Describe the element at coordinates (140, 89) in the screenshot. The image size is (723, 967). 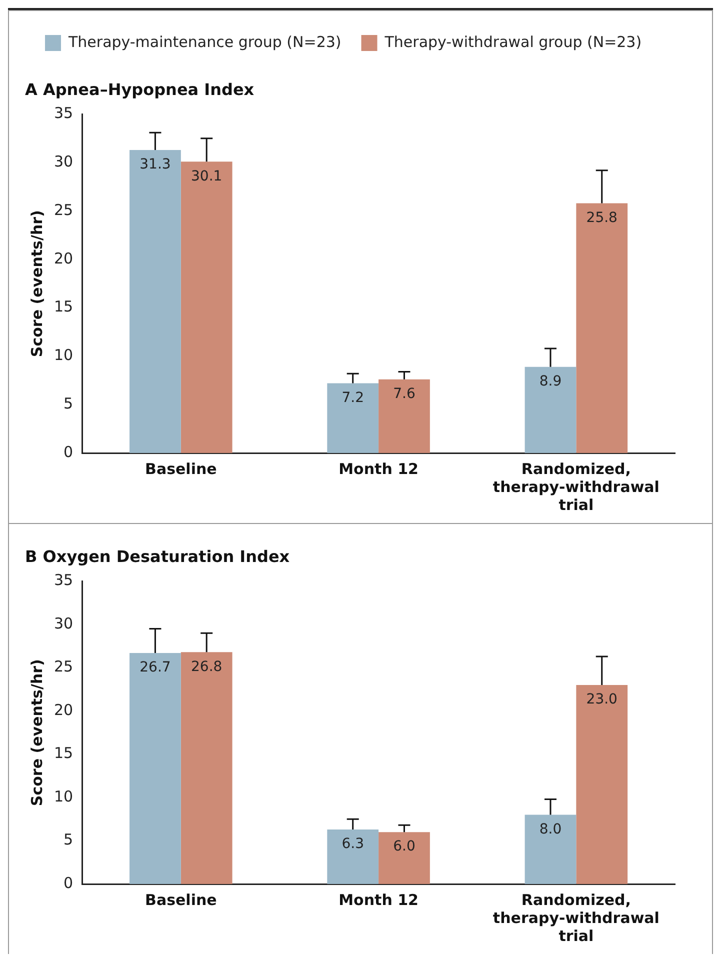
I see `chart-title: A Apnea–Hypopnea Index` at that location.